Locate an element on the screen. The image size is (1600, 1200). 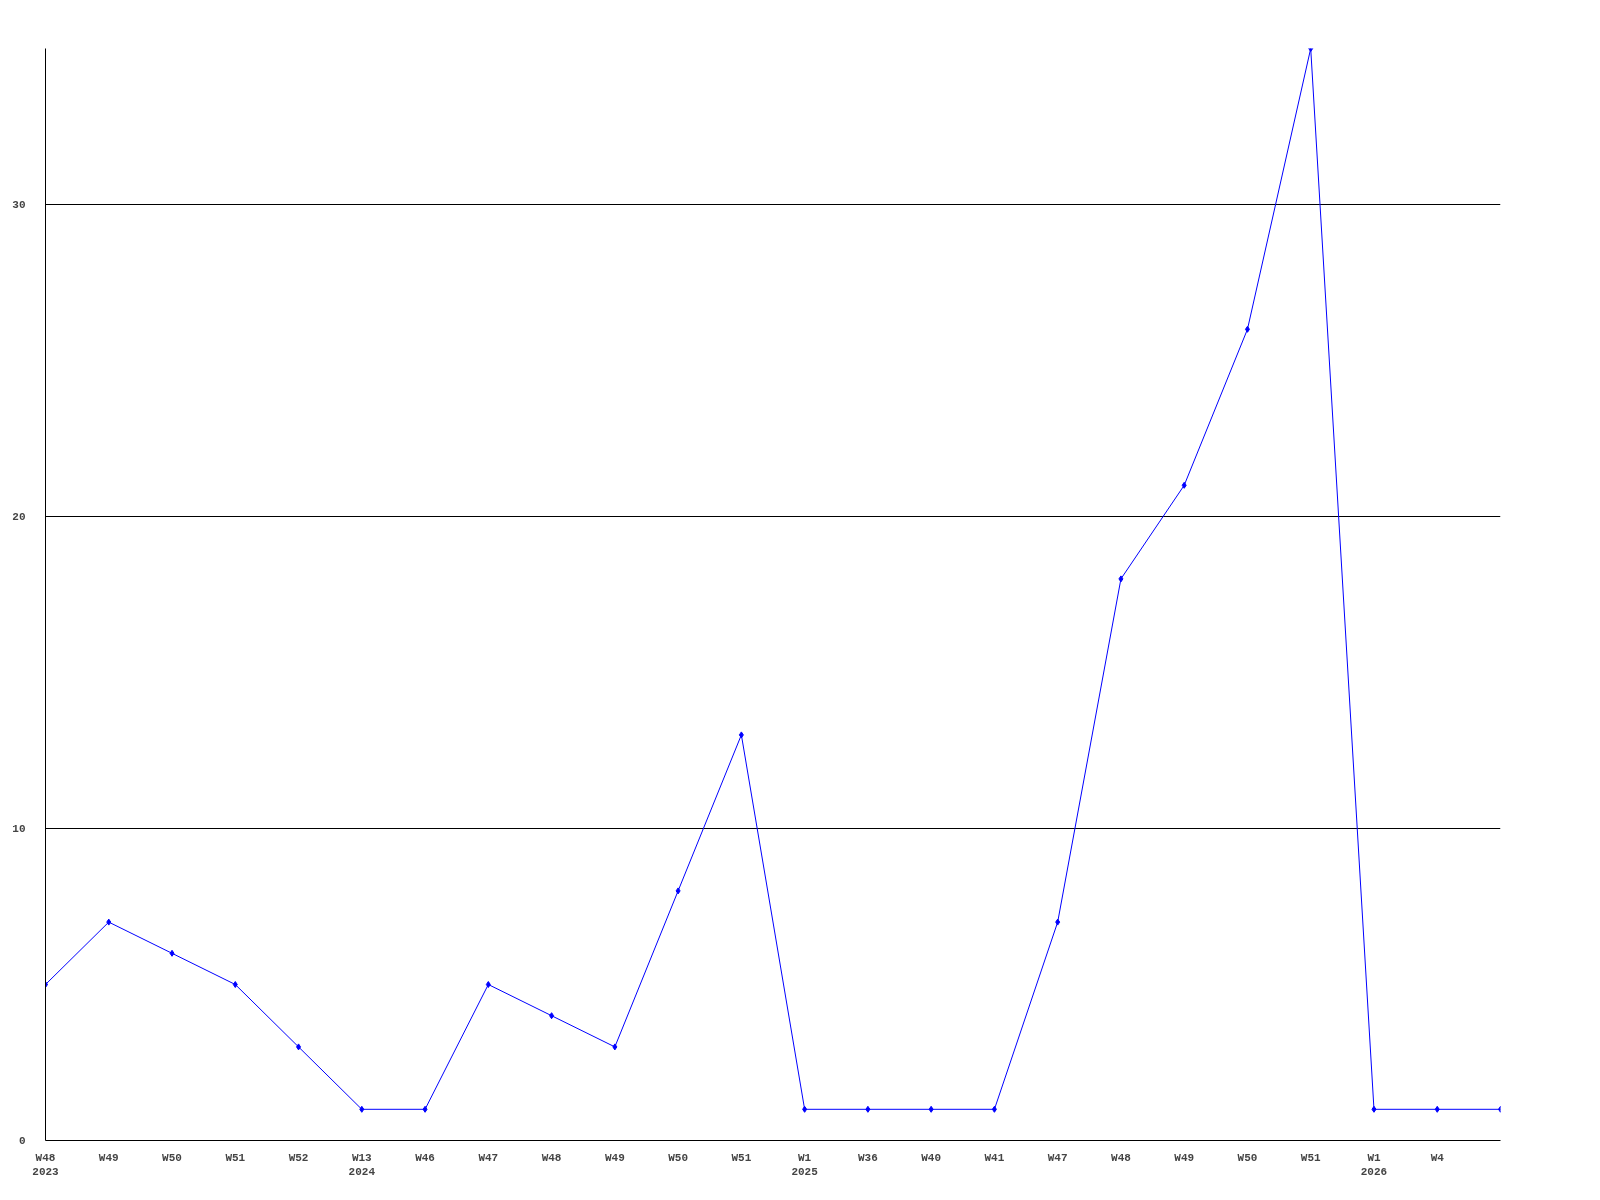
x-tick-label: W1 2026 is located at coordinates (1374, 1164).